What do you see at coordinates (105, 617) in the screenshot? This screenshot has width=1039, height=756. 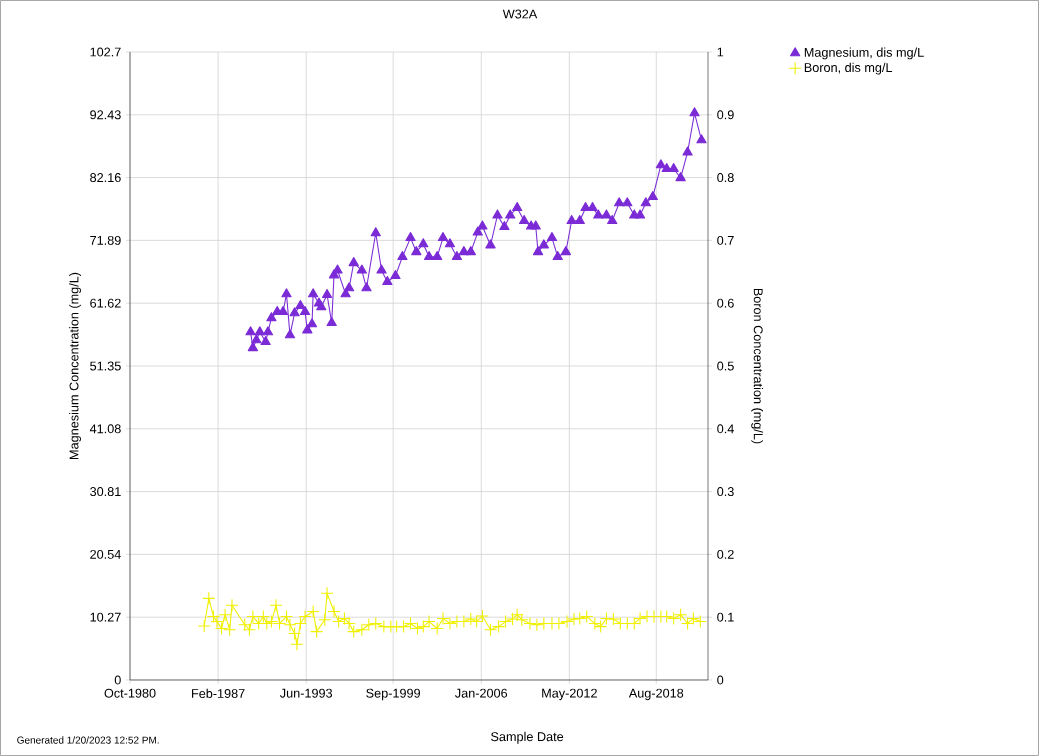 I see `y-tick-label: 10.27` at bounding box center [105, 617].